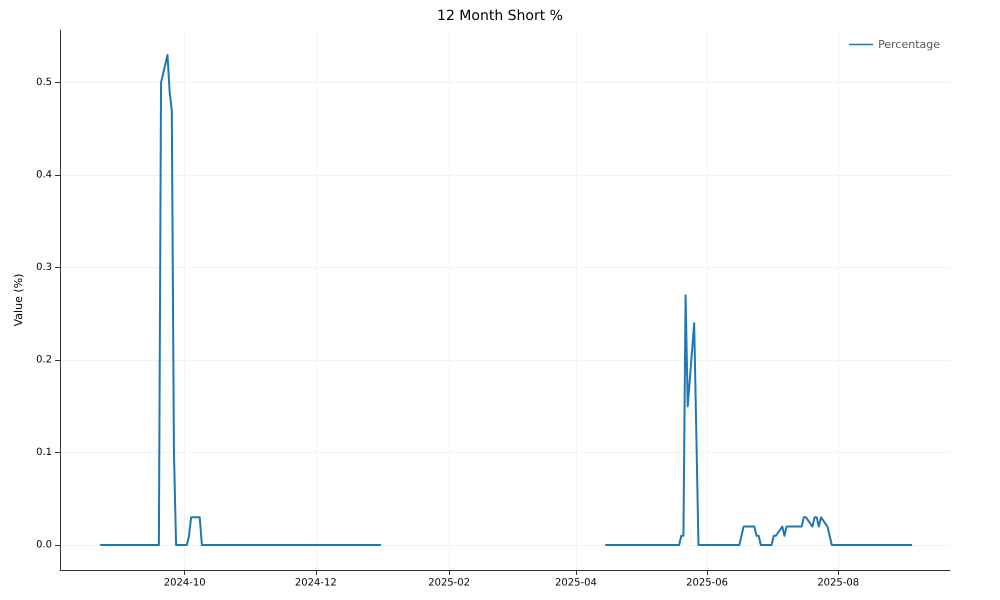 This screenshot has width=1000, height=600. I want to click on x-tick-label: 2024-10, so click(185, 583).